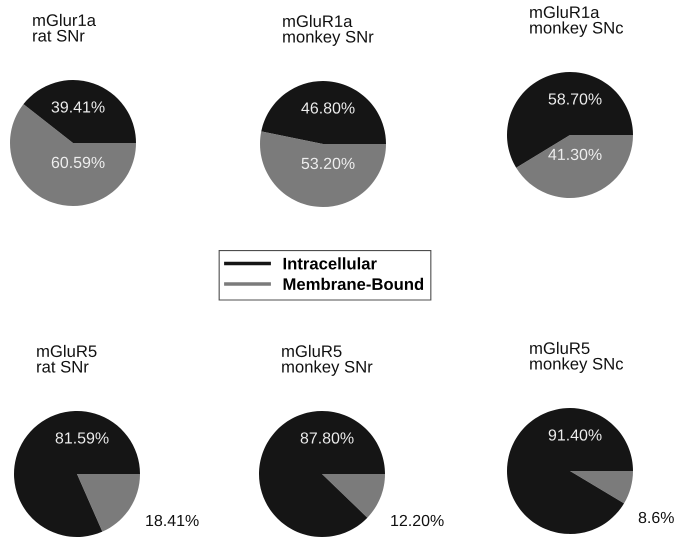 Image resolution: width=686 pixels, height=540 pixels. Describe the element at coordinates (328, 164) in the screenshot. I see `data-label: 53.20%` at that location.